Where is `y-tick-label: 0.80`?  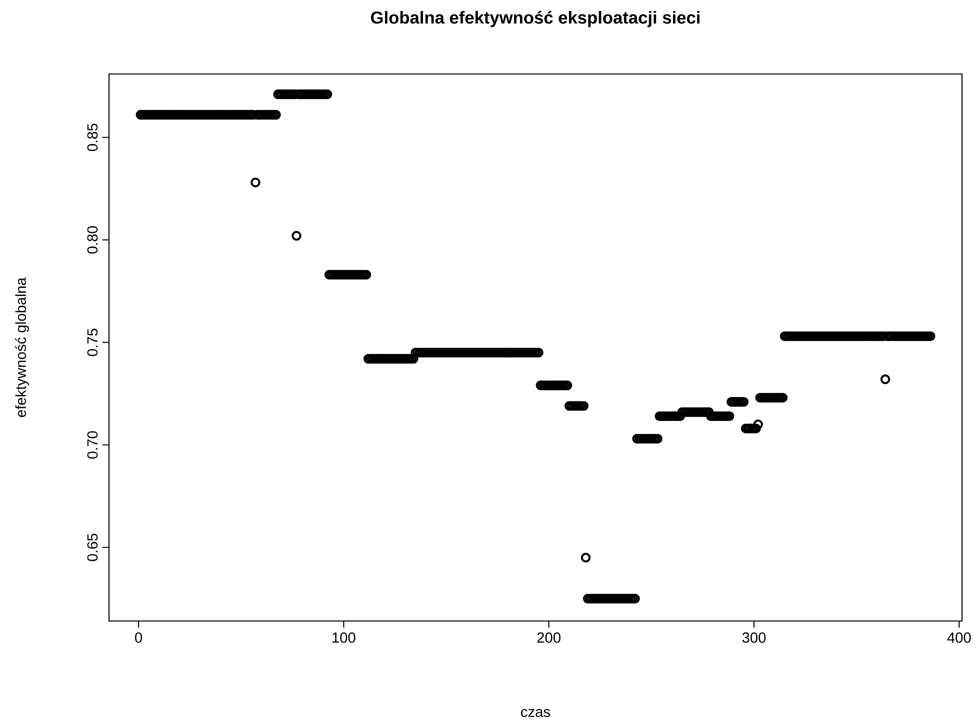 y-tick-label: 0.80 is located at coordinates (92, 240).